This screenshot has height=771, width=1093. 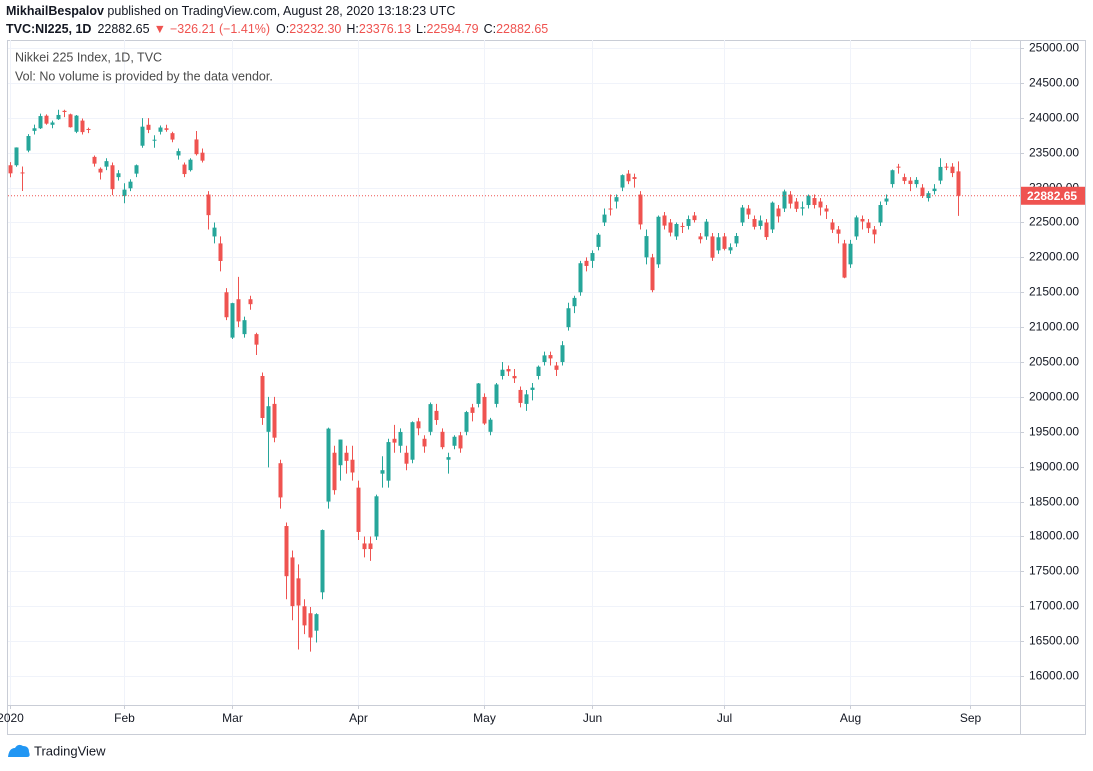 What do you see at coordinates (850, 718) in the screenshot?
I see `x-tick-label: Aug` at bounding box center [850, 718].